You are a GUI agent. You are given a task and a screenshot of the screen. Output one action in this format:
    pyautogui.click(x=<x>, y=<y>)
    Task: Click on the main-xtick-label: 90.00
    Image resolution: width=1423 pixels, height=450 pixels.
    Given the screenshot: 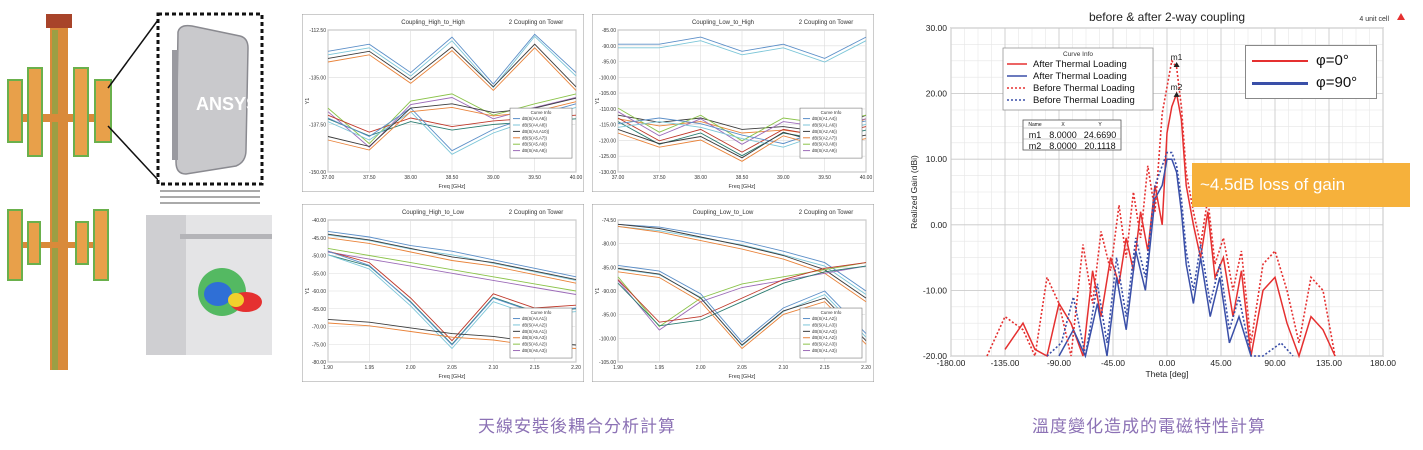 What is the action you would take?
    pyautogui.click(x=1275, y=363)
    